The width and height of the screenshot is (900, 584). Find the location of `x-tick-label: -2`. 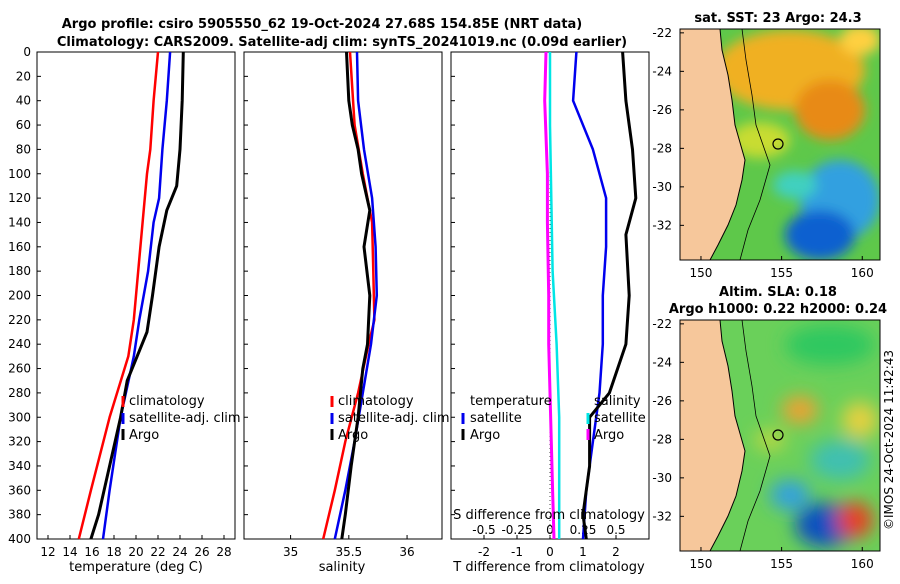

x-tick-label: -2 is located at coordinates (484, 552).